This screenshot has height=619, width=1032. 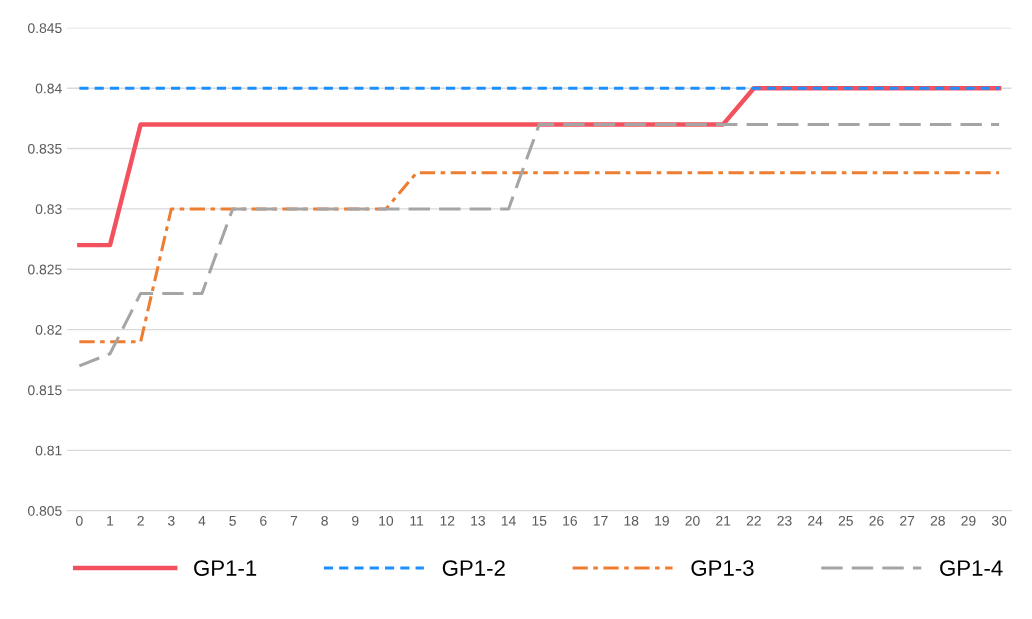 I want to click on x-tick-label: 15, so click(x=539, y=521).